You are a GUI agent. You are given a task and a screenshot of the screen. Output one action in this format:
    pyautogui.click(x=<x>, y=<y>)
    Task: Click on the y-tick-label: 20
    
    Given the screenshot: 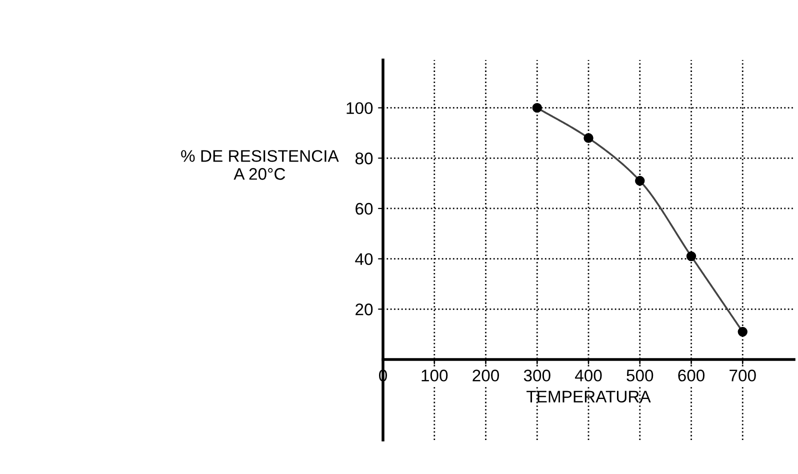 What is the action you would take?
    pyautogui.click(x=364, y=310)
    